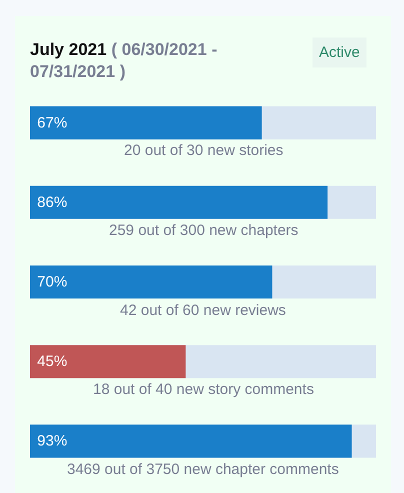  What do you see at coordinates (203, 469) in the screenshot?
I see `y-tick-label: 3469 out of 3750 new chapter comments` at bounding box center [203, 469].